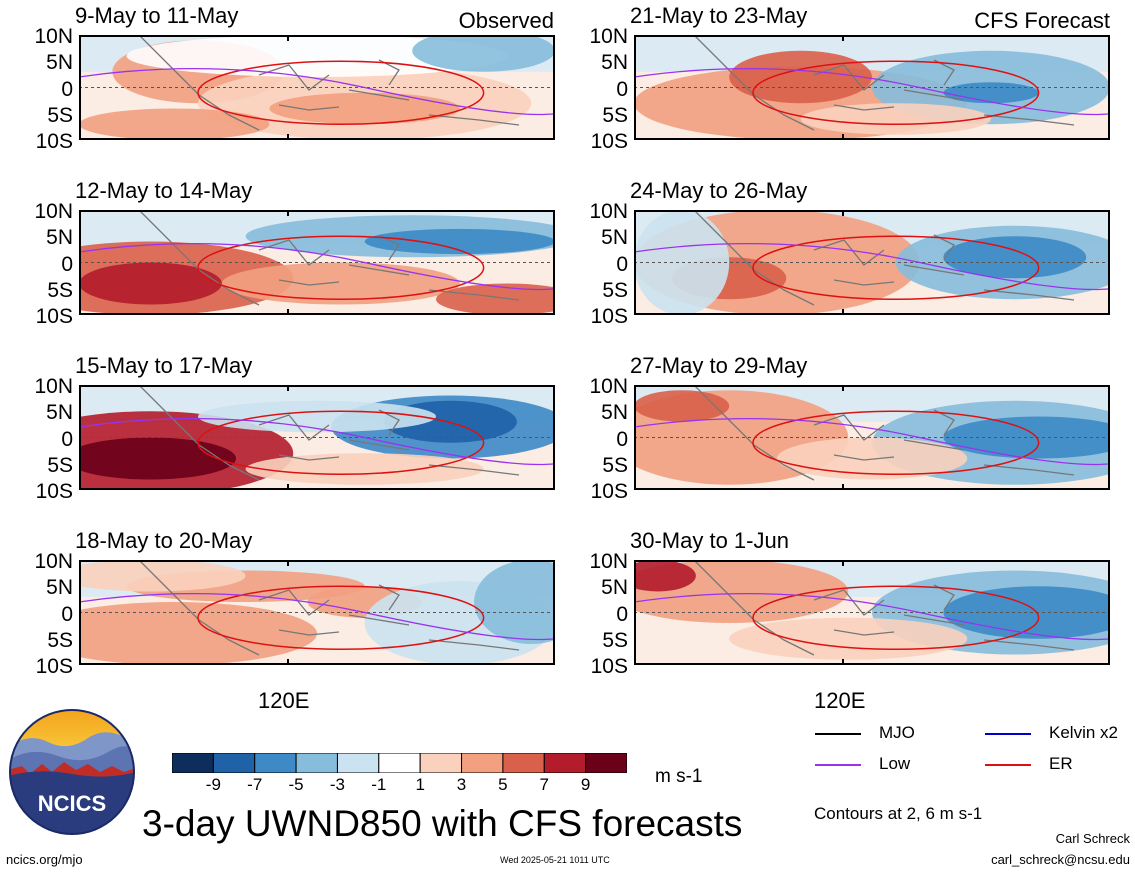 Image resolution: width=1135 pixels, height=873 pixels. What do you see at coordinates (1083, 732) in the screenshot?
I see `legend-label: Kelvin x2` at bounding box center [1083, 732].